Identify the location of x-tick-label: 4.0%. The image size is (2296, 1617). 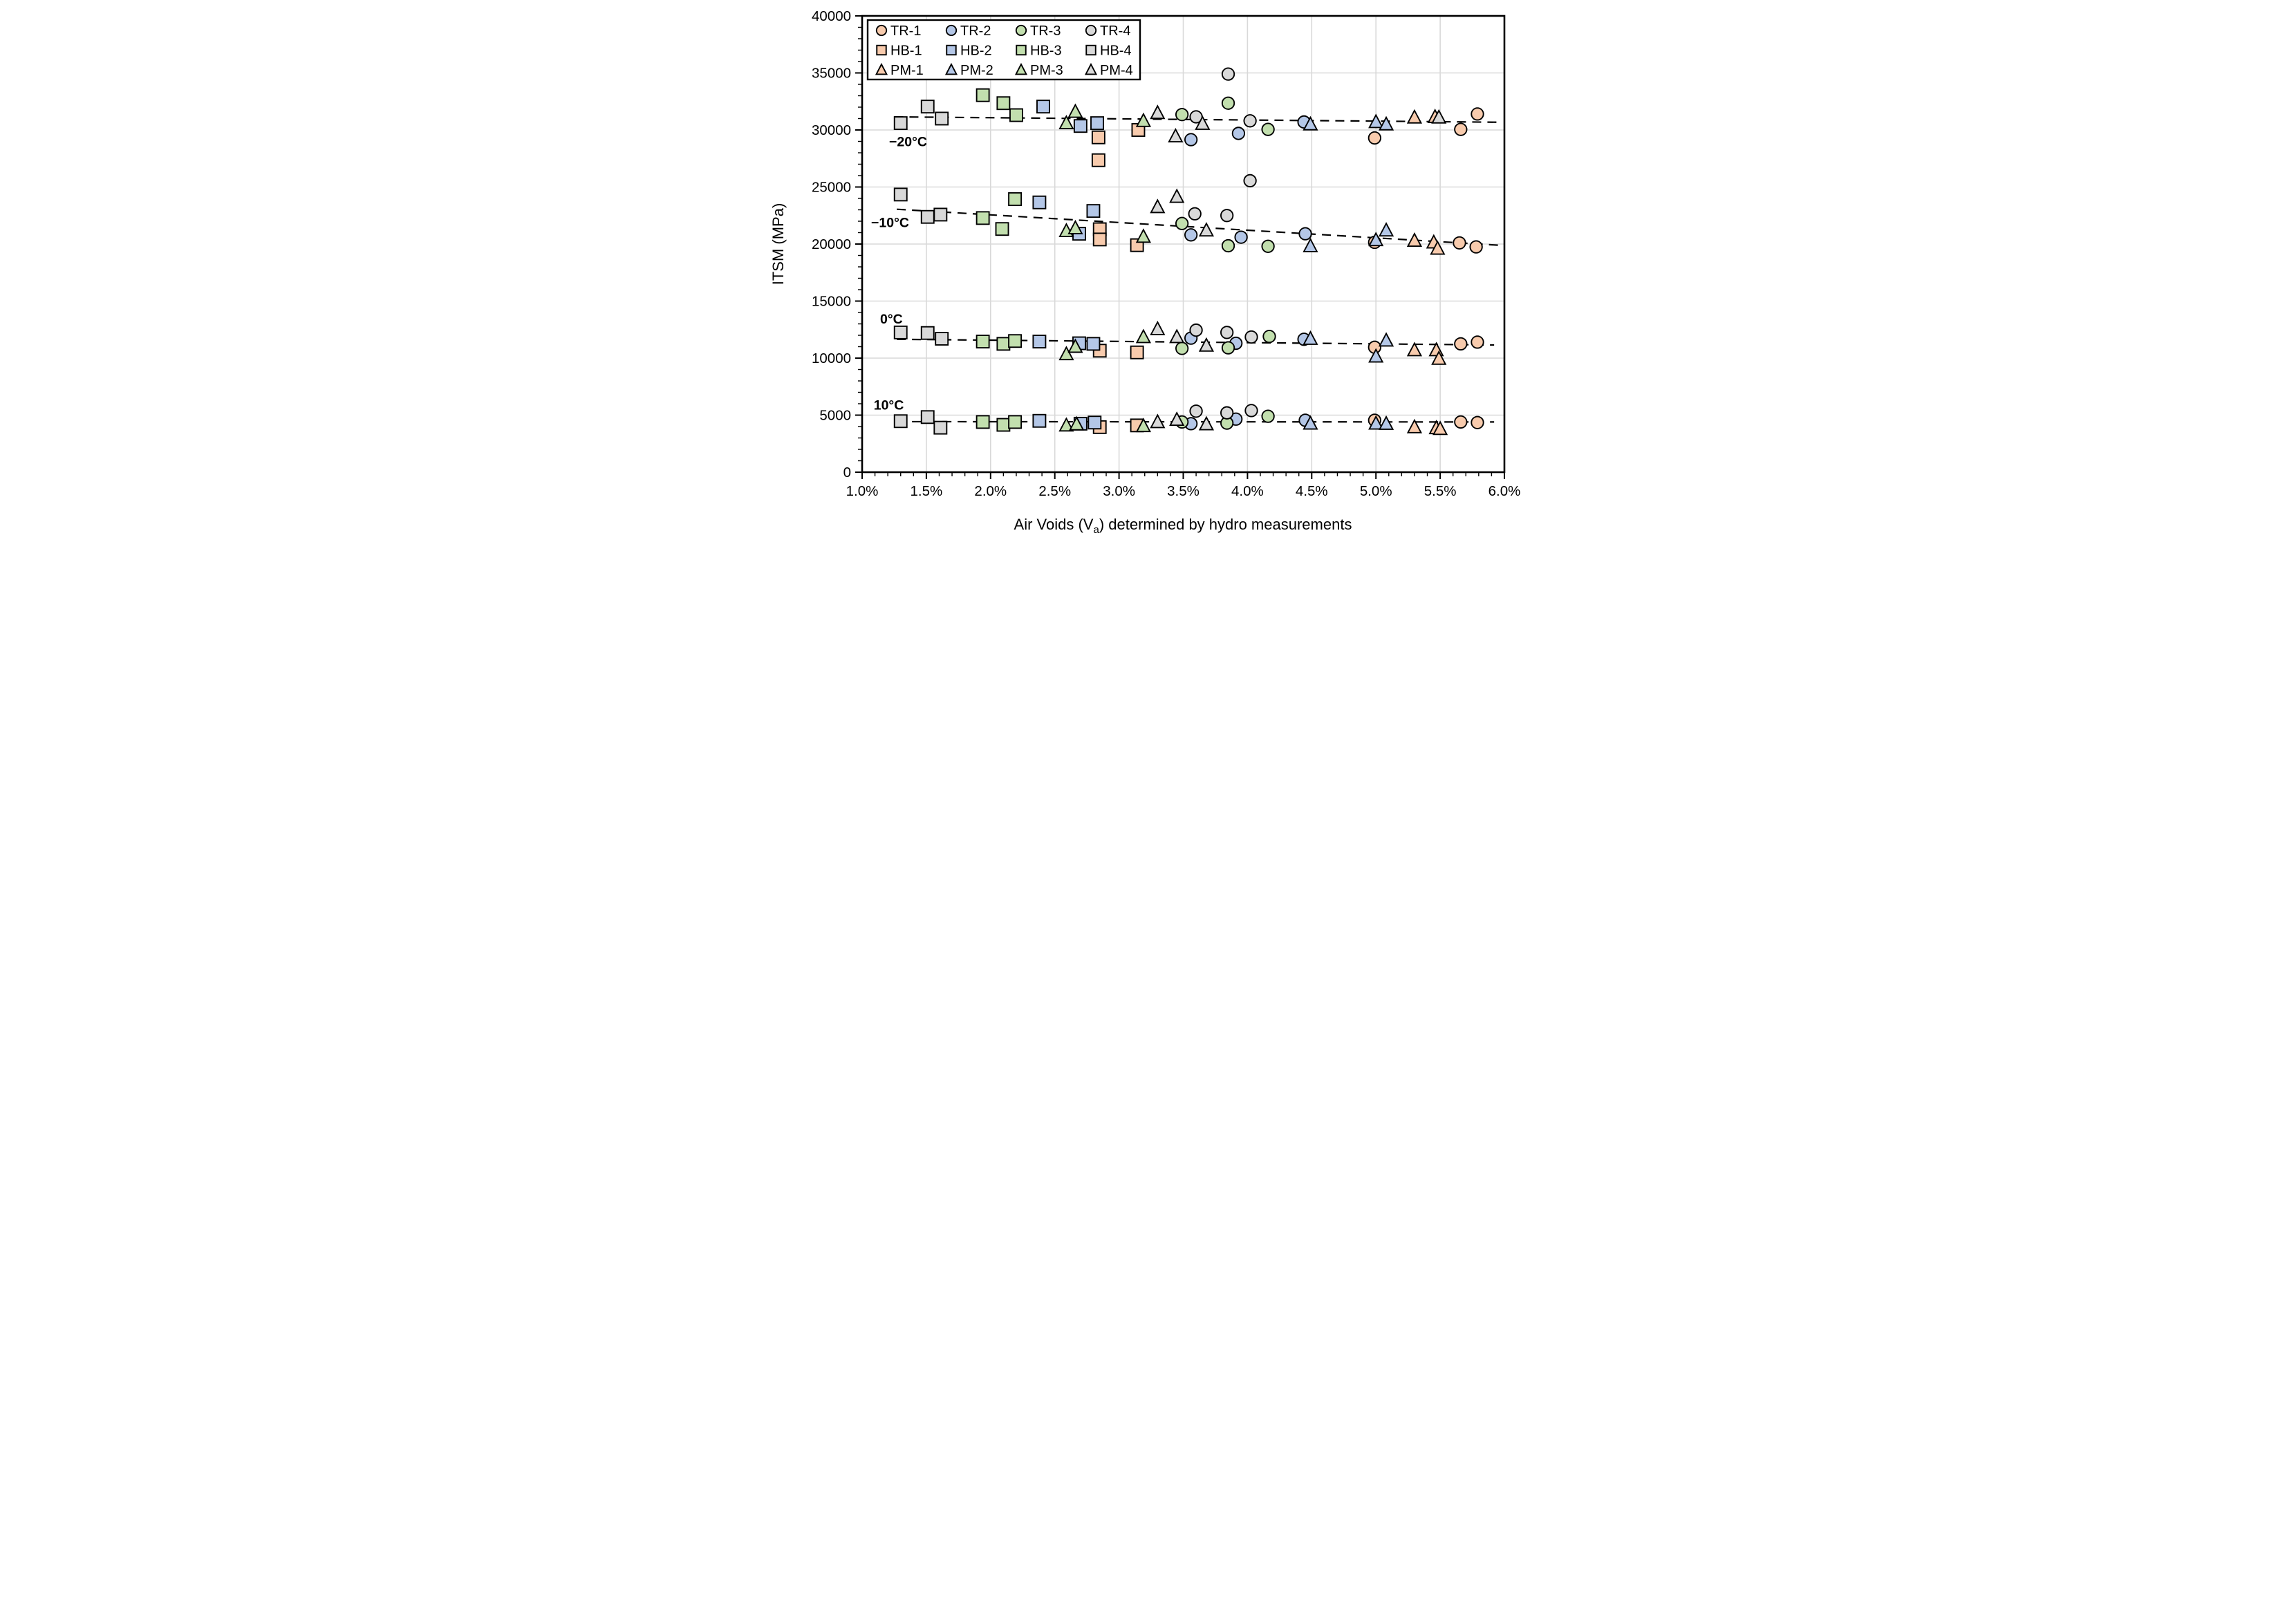
(1247, 491).